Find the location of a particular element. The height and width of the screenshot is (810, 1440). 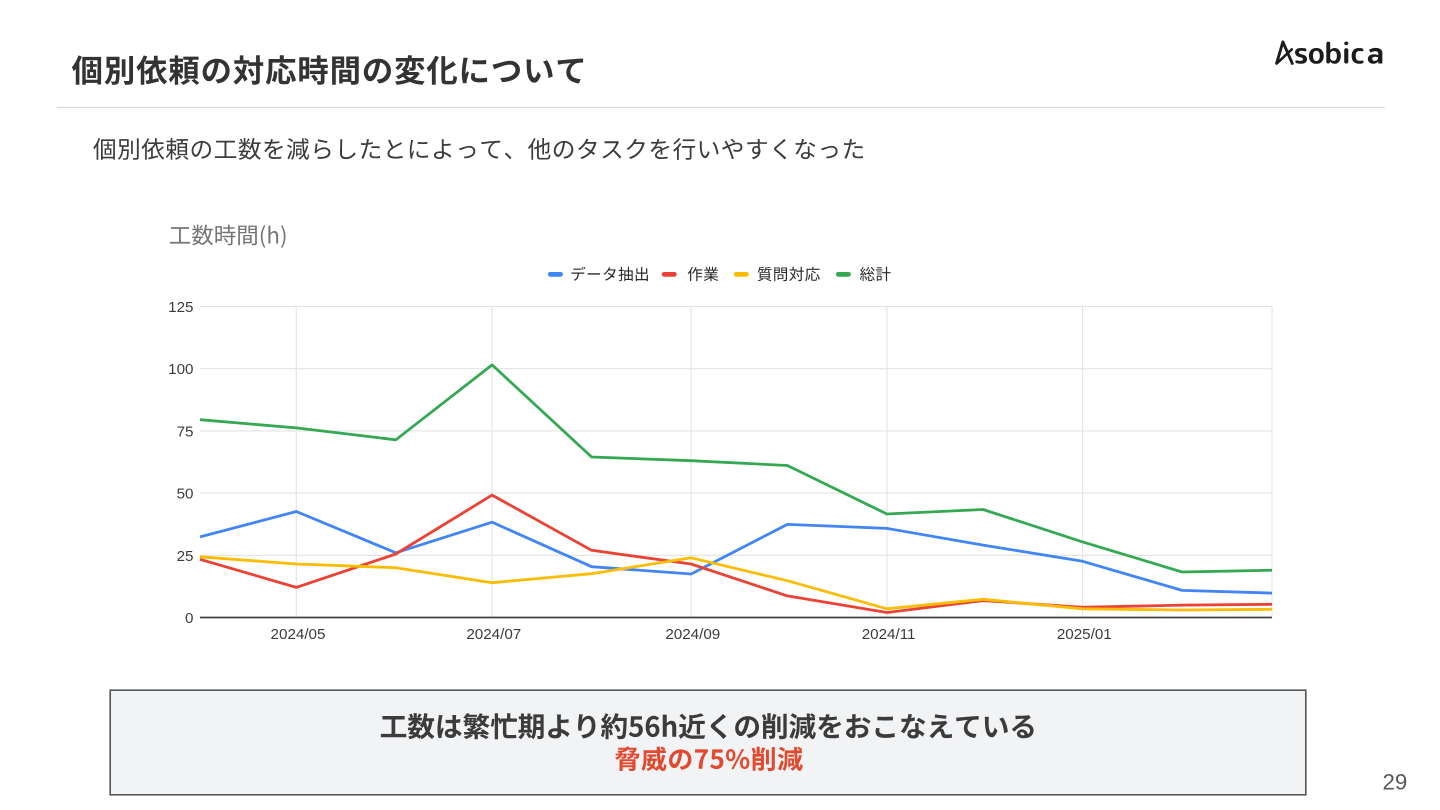

svg-text: 75 is located at coordinates (185, 431).